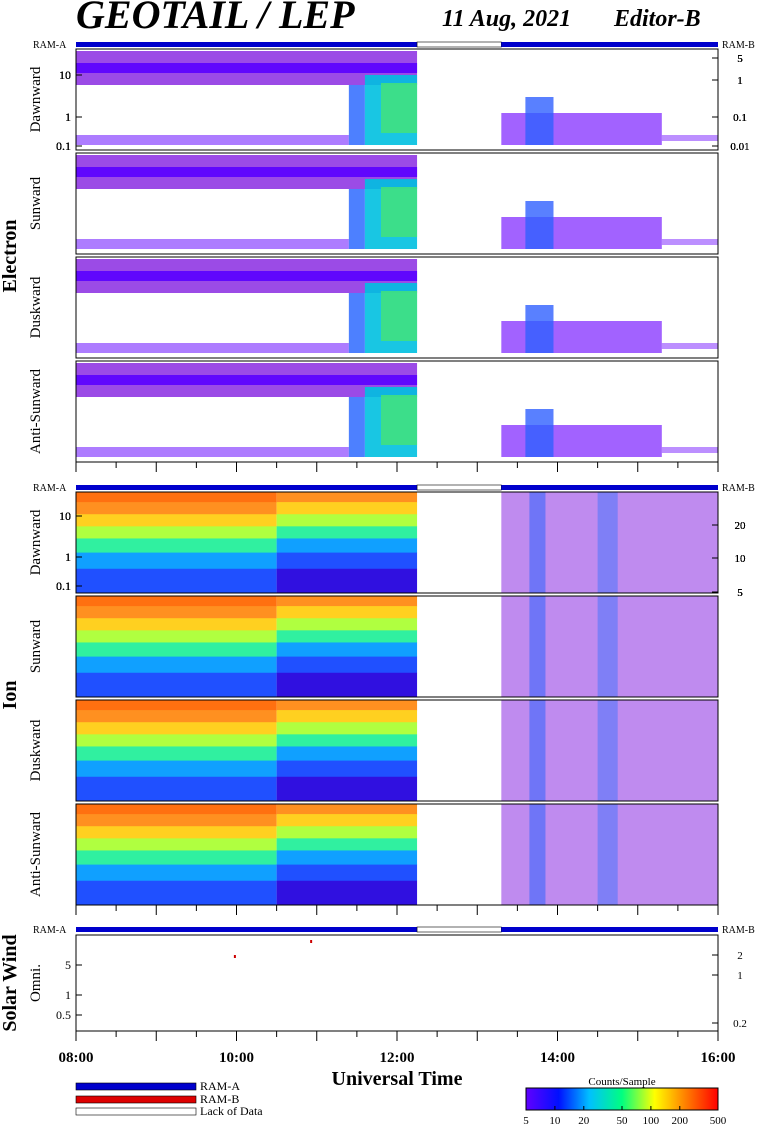  What do you see at coordinates (526, 1121) in the screenshot?
I see `colorbar-tick-label: 5` at bounding box center [526, 1121].